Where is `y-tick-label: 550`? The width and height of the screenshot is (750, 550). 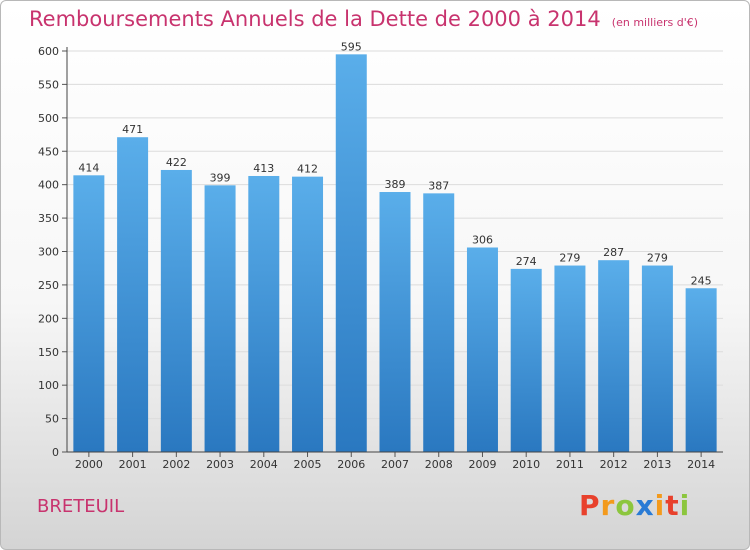 y-tick-label: 550 is located at coordinates (48, 84).